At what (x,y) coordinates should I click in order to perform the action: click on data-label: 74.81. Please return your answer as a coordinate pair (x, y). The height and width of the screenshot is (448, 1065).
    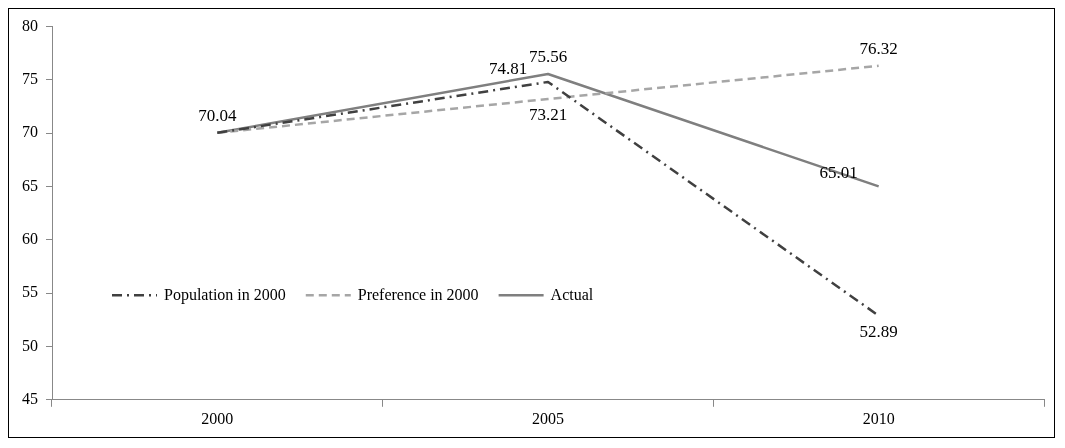
    Looking at the image, I should click on (508, 68).